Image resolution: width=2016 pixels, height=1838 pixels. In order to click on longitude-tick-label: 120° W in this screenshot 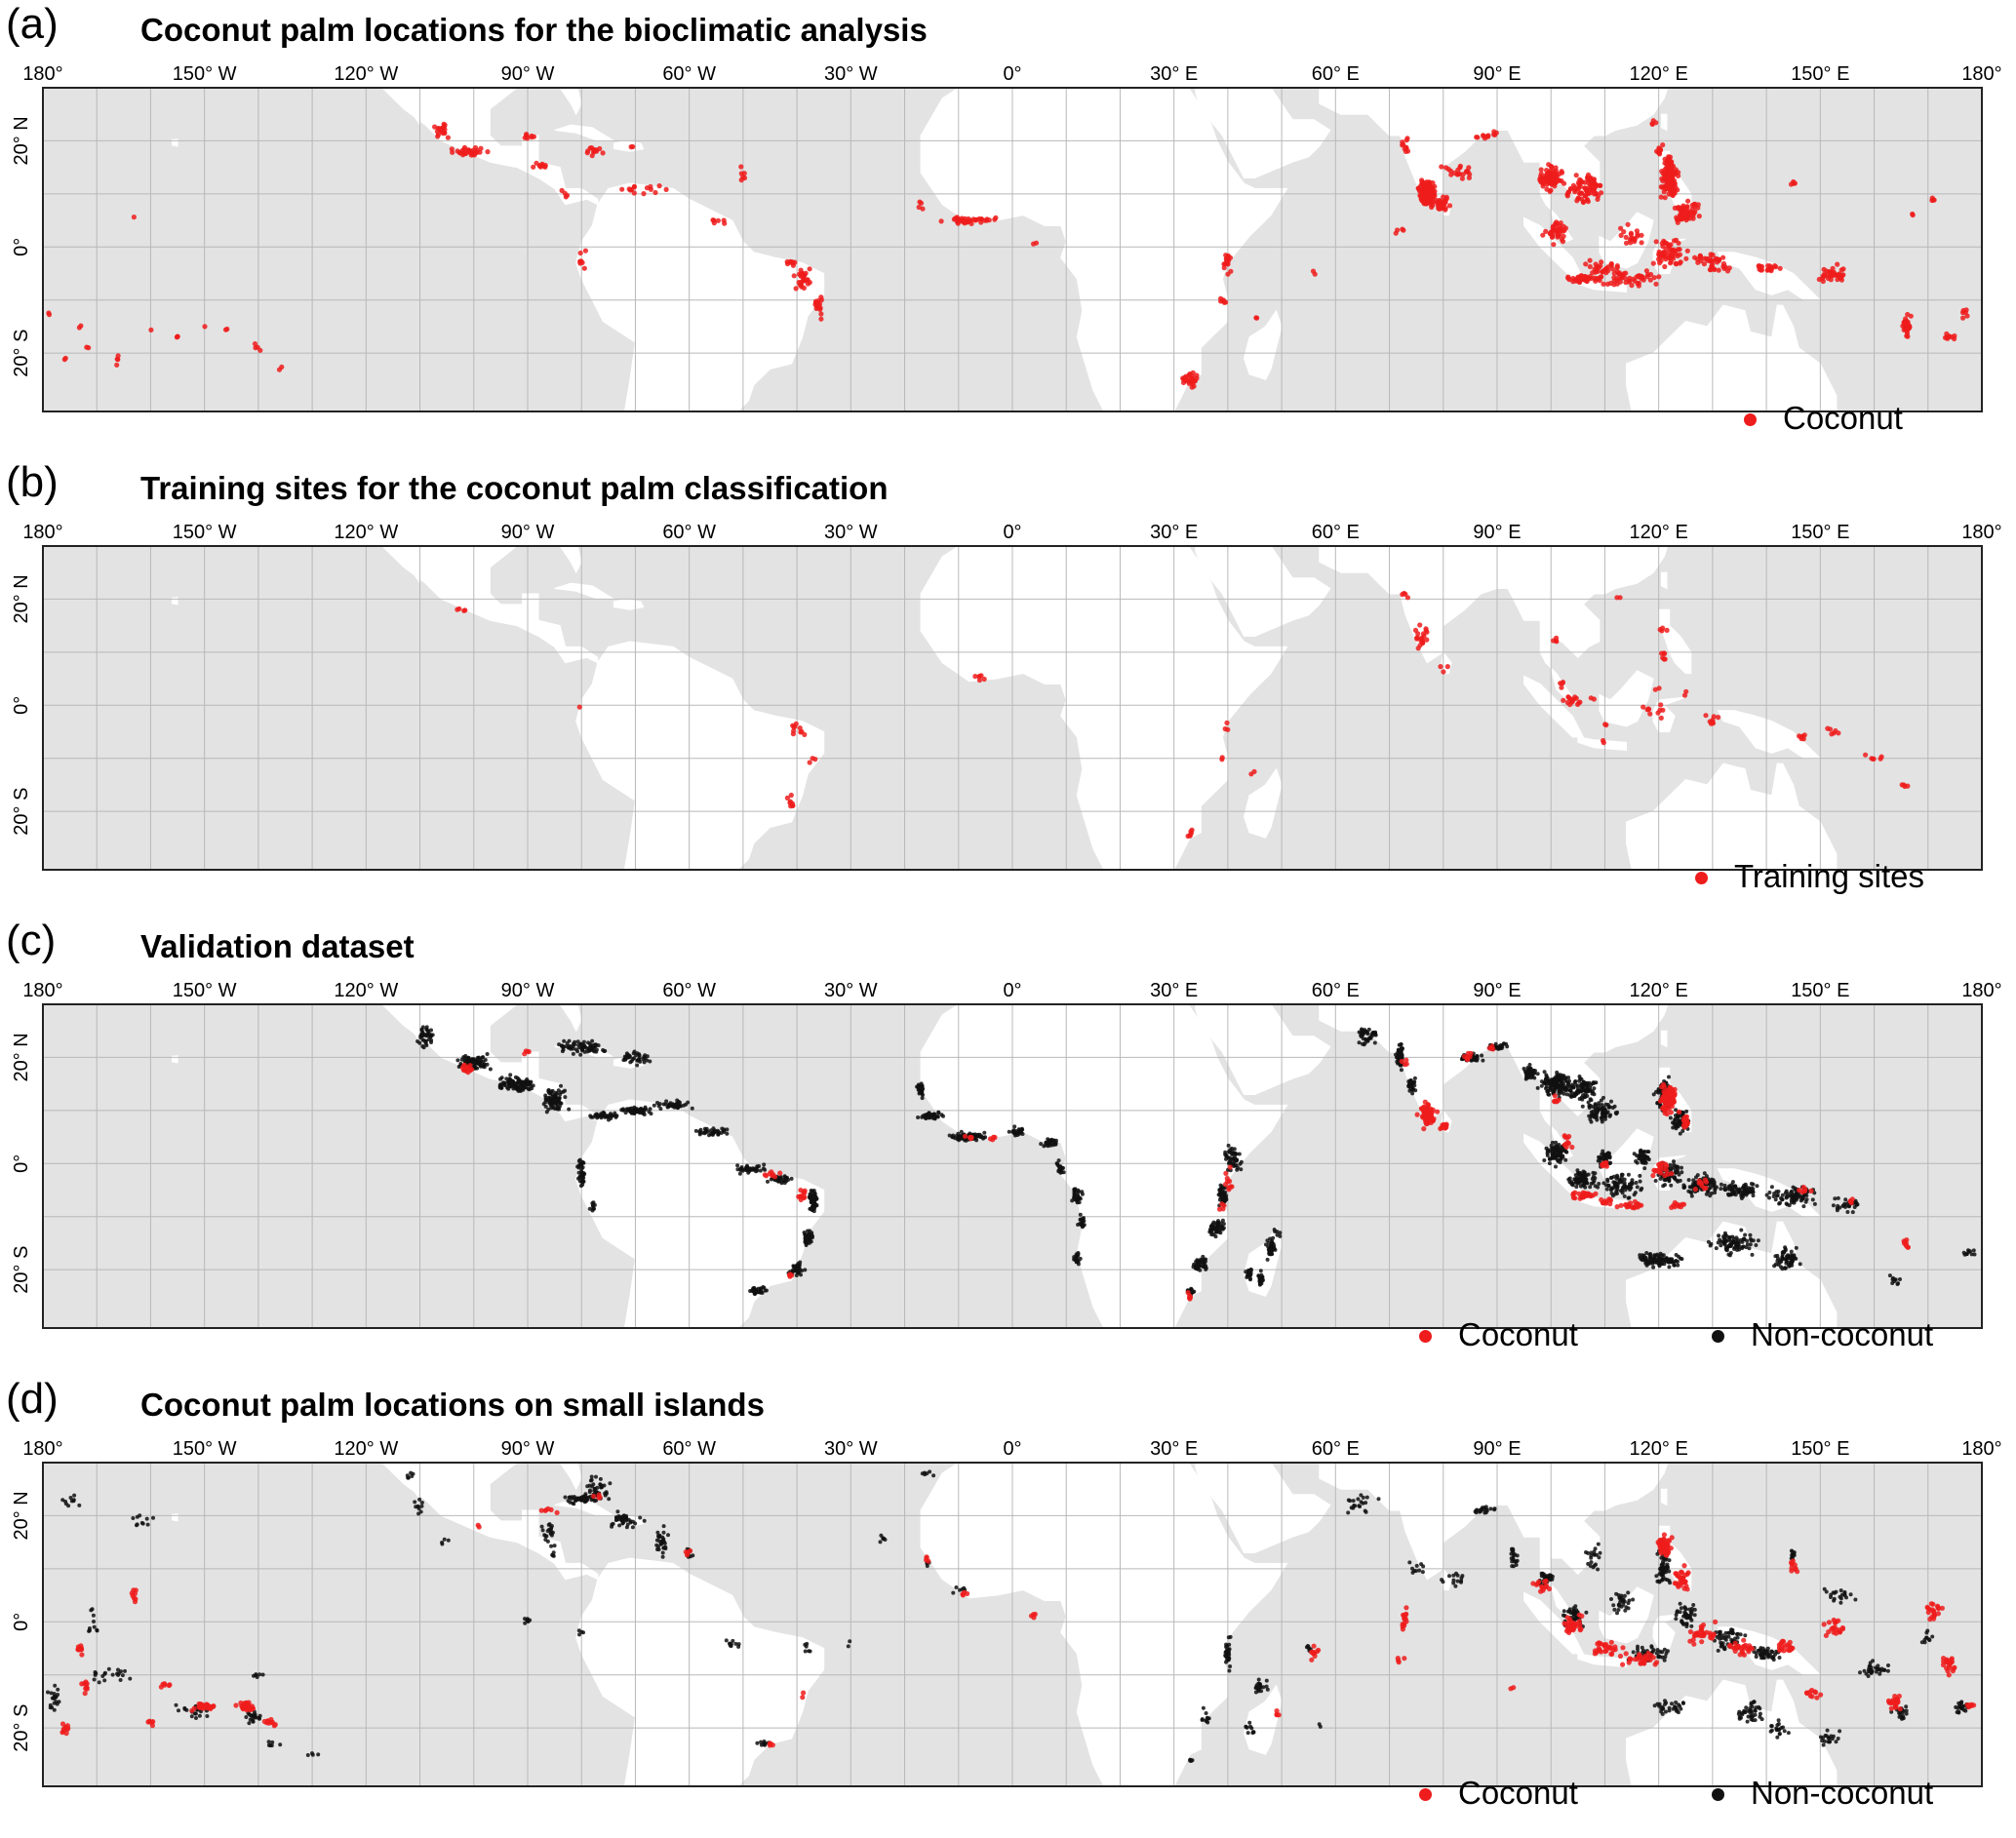, I will do `click(366, 74)`.